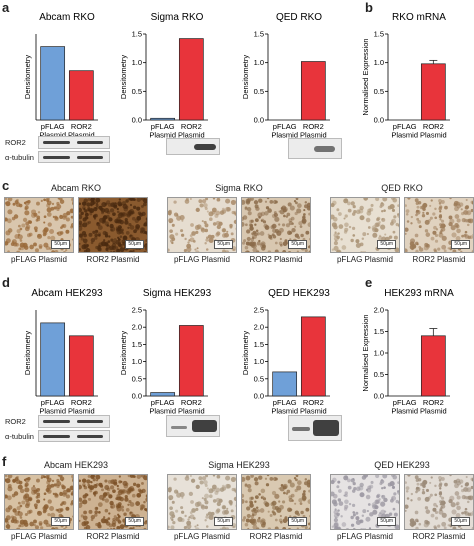 The image size is (474, 546). Describe the element at coordinates (439, 225) in the screenshot. I see `ihc-image-pflag: 50µm` at that location.